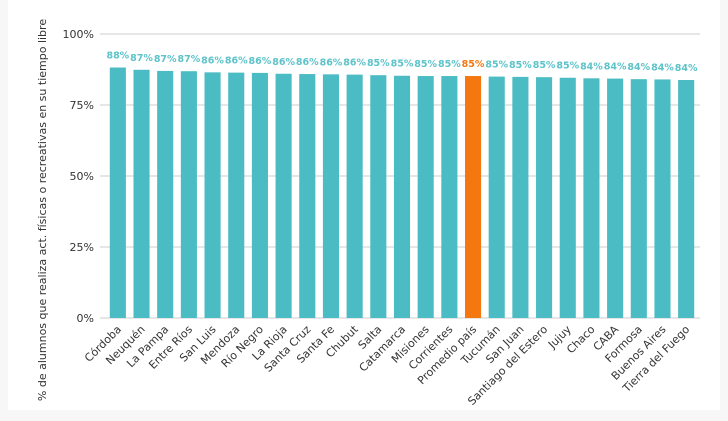  What do you see at coordinates (82, 176) in the screenshot?
I see `y-tick-label: 50%` at bounding box center [82, 176].